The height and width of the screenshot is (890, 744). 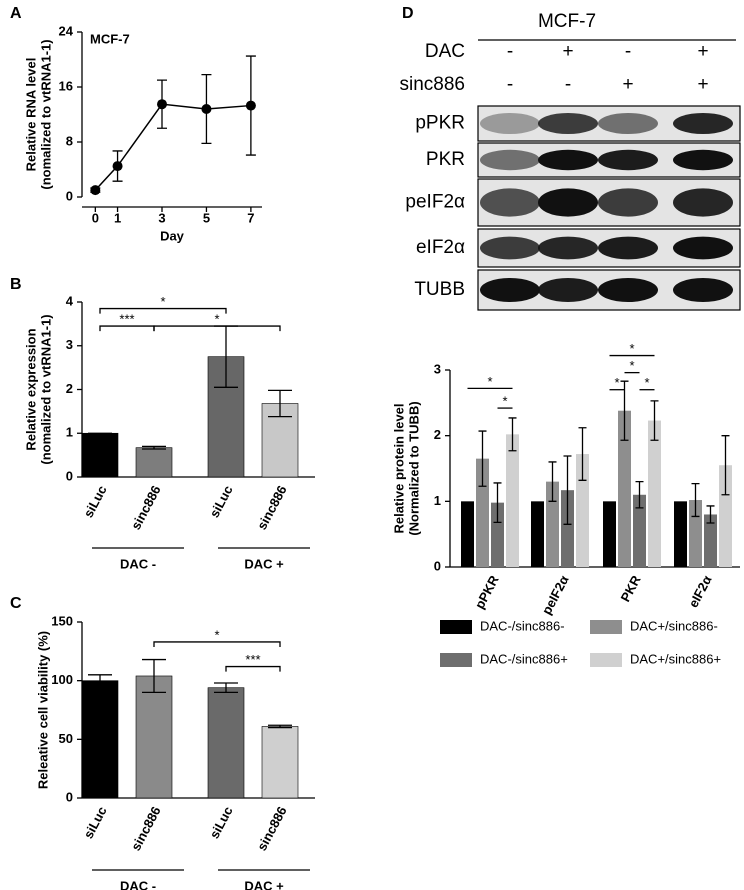 I want to click on y-axis-label: (nomalized to vtRNA1-1), so click(x=45, y=114).